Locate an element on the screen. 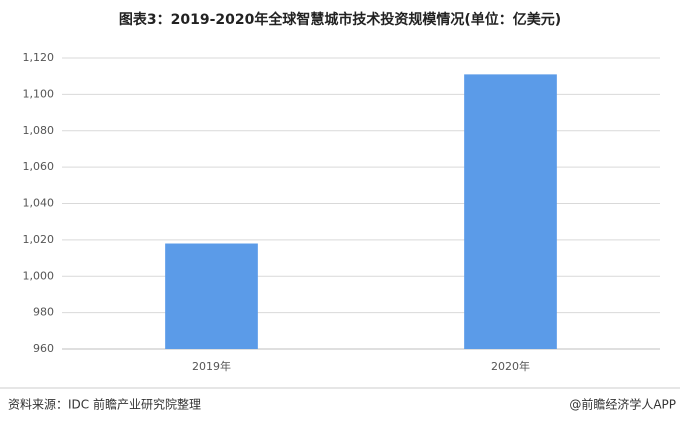 This screenshot has width=680, height=425. y-tick-label: 960 is located at coordinates (43, 348).